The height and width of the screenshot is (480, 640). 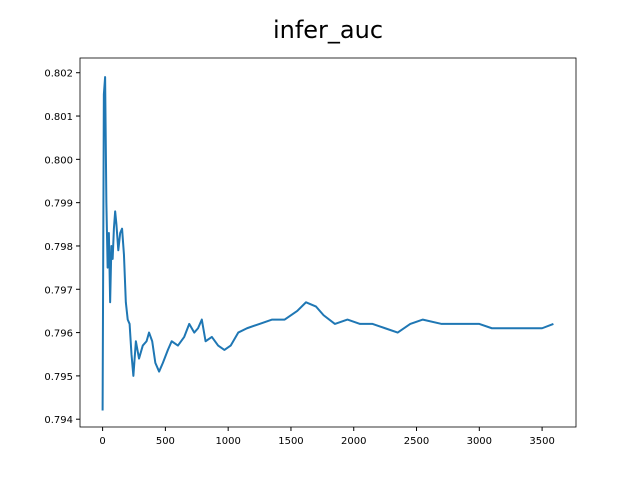 I want to click on x-tick-label: 3500, so click(x=541, y=441).